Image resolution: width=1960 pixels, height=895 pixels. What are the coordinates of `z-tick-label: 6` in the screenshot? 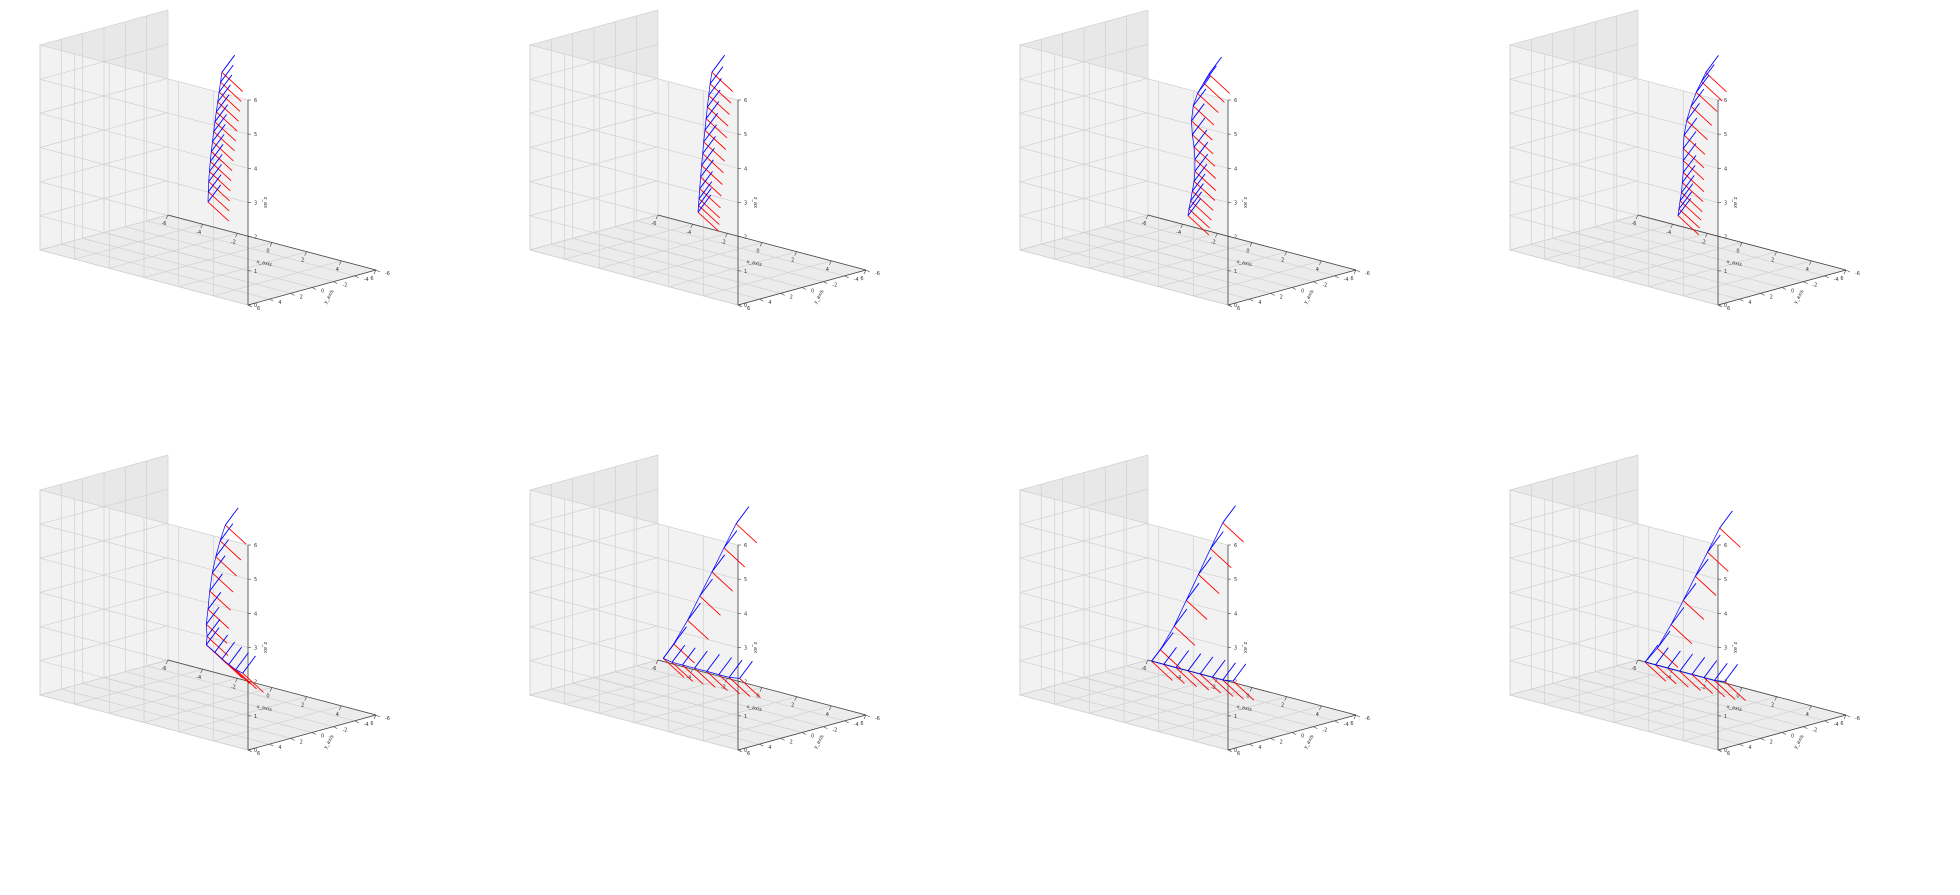 It's located at (1235, 546).